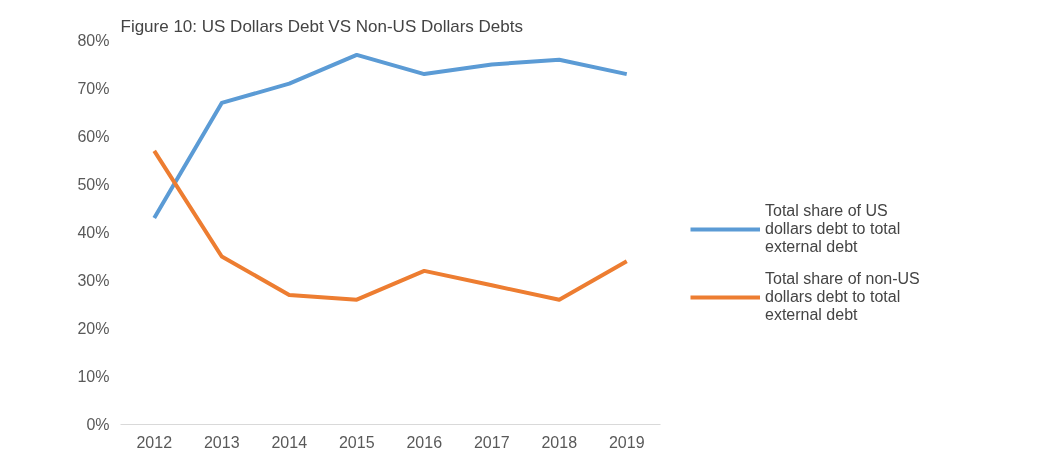 The height and width of the screenshot is (460, 1057). Describe the element at coordinates (93, 376) in the screenshot. I see `y-tick-label: 10%` at that location.